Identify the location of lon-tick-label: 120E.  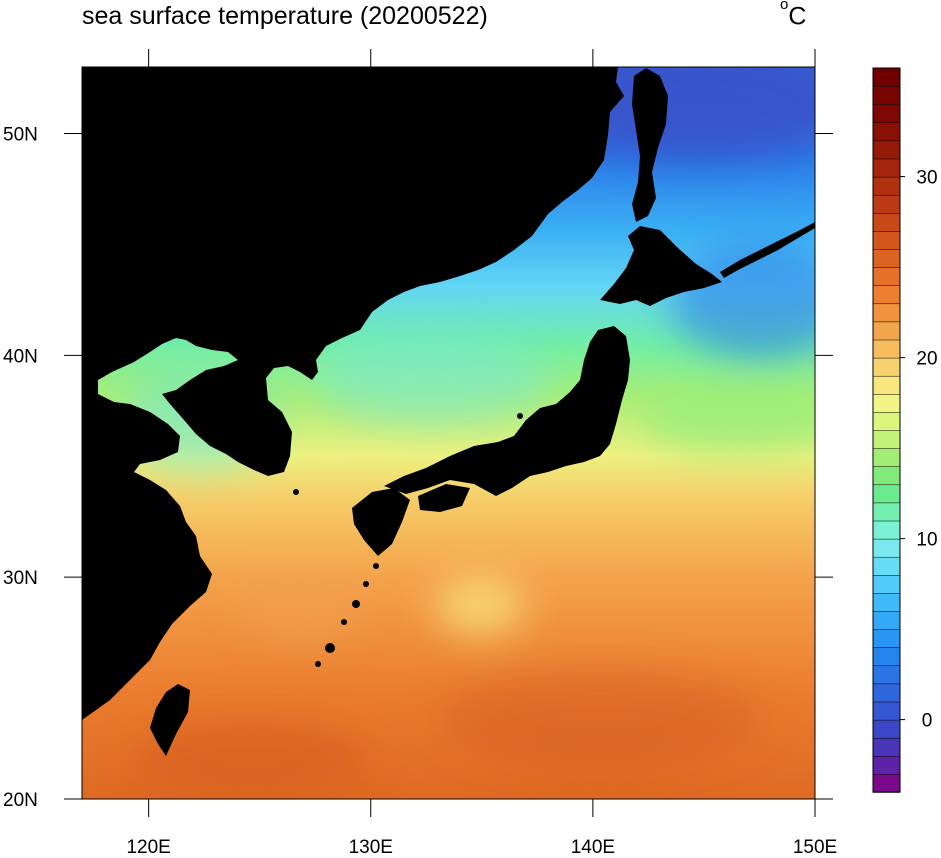
(148, 847).